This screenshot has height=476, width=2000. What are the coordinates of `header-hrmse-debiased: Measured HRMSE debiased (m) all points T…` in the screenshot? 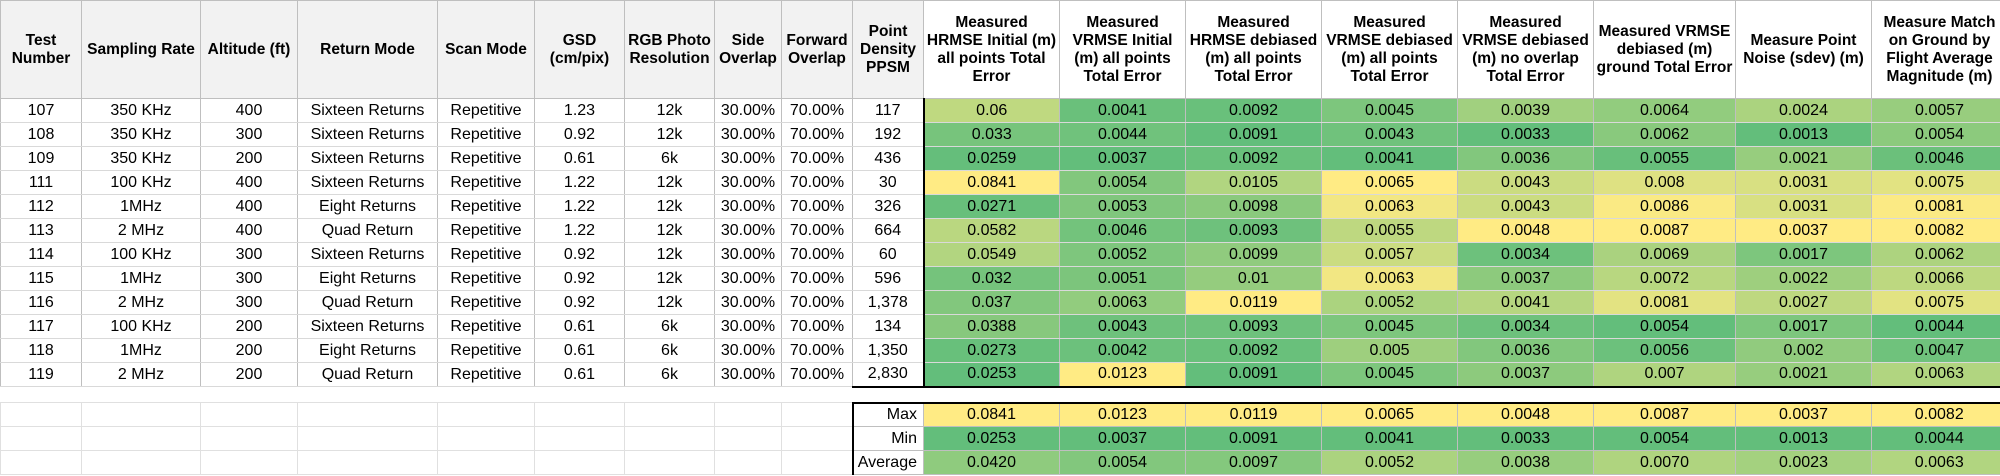 It's located at (1253, 49).